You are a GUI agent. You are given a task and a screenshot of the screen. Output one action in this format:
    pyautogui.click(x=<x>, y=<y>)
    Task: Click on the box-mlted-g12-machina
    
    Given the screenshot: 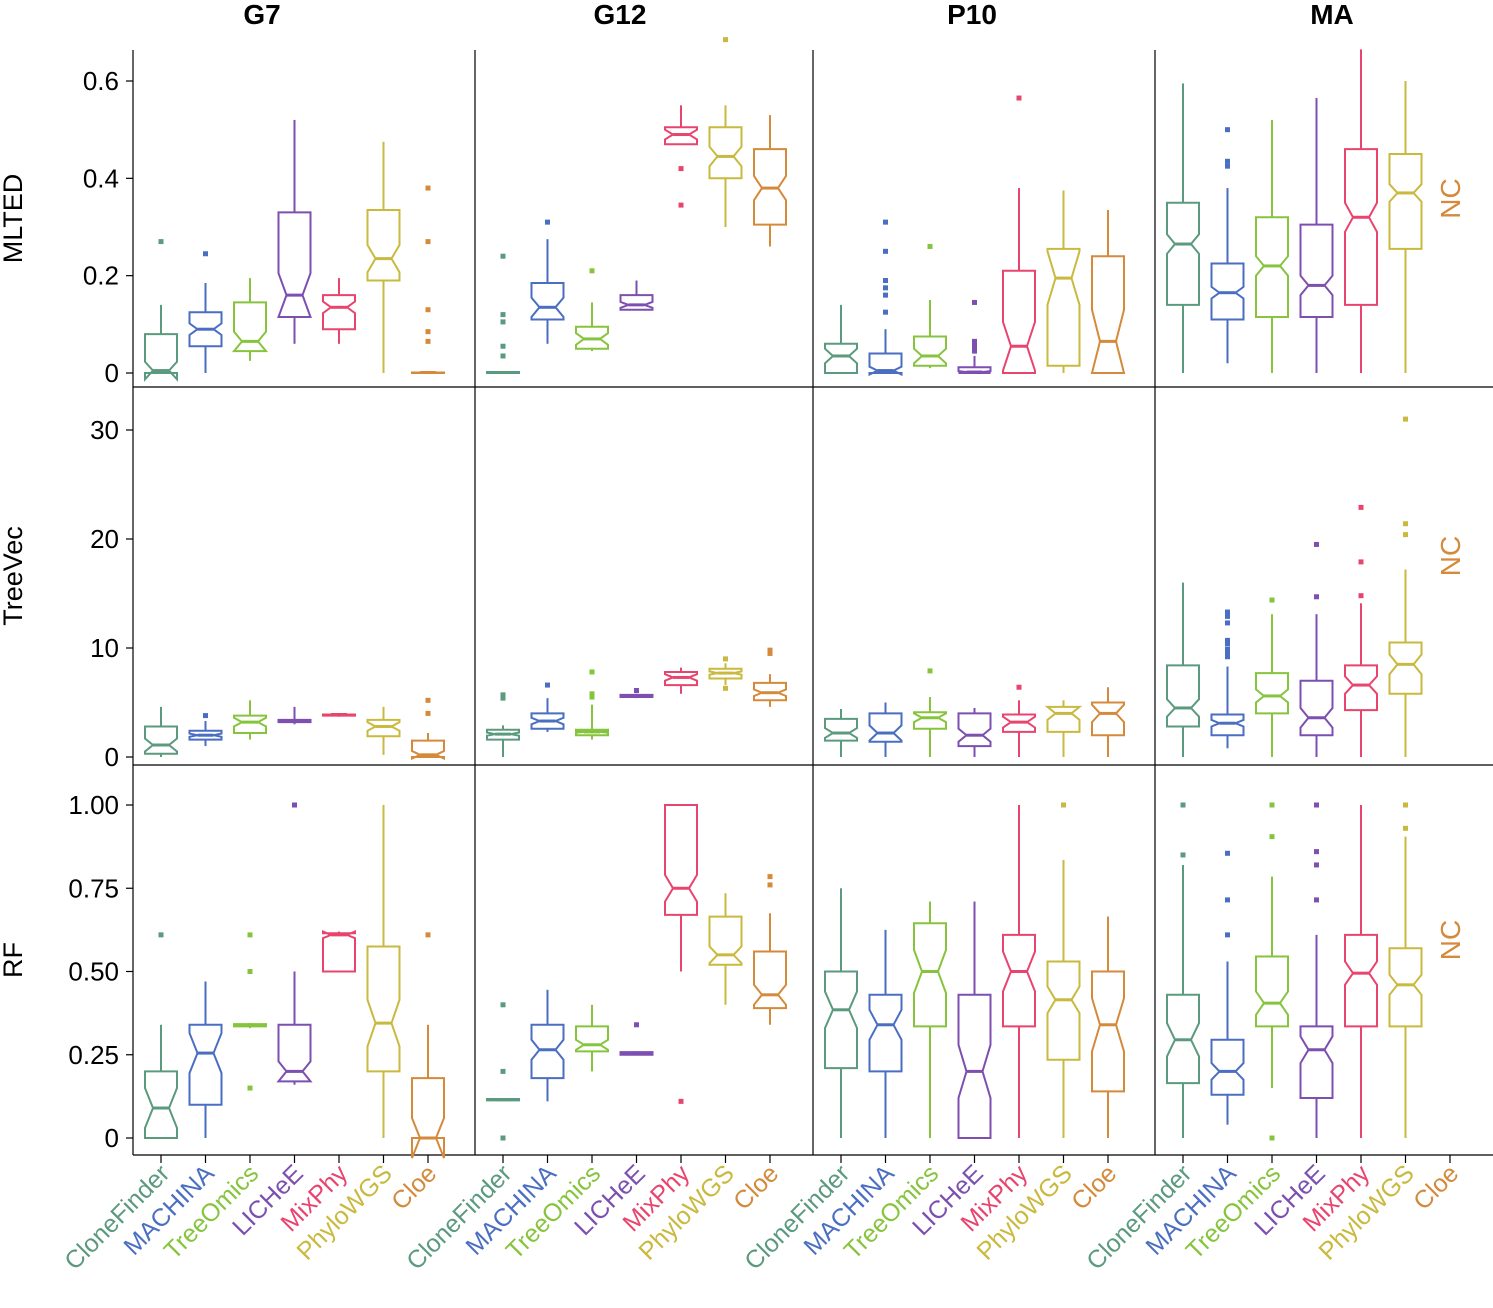 What is the action you would take?
    pyautogui.click(x=547, y=281)
    